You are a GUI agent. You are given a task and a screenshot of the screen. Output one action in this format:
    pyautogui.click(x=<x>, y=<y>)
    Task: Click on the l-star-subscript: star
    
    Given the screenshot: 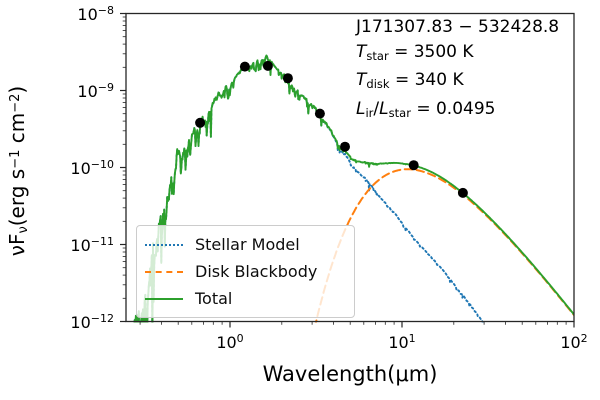 What is the action you would take?
    pyautogui.click(x=399, y=112)
    